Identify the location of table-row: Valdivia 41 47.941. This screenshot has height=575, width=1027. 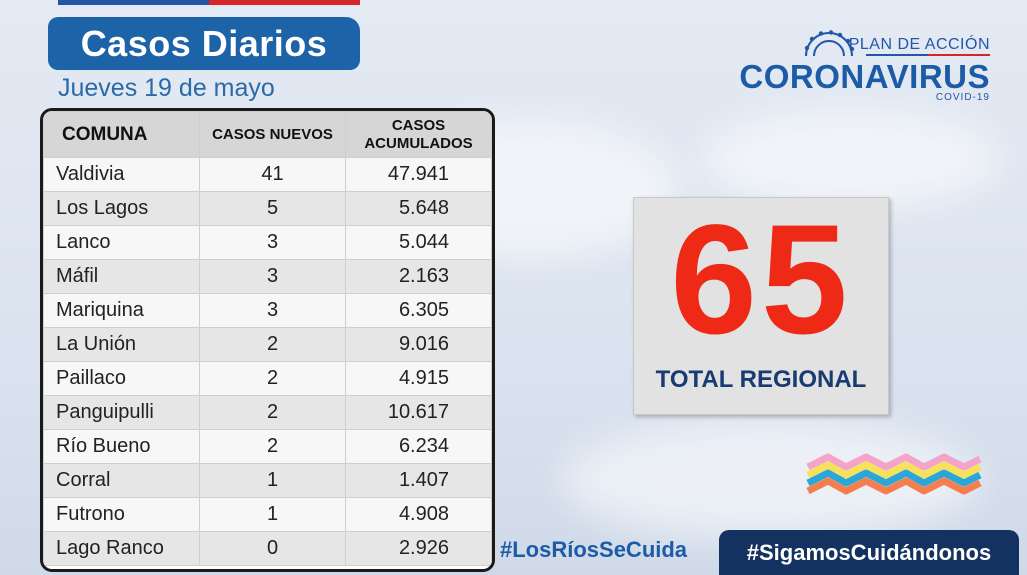
(267, 174).